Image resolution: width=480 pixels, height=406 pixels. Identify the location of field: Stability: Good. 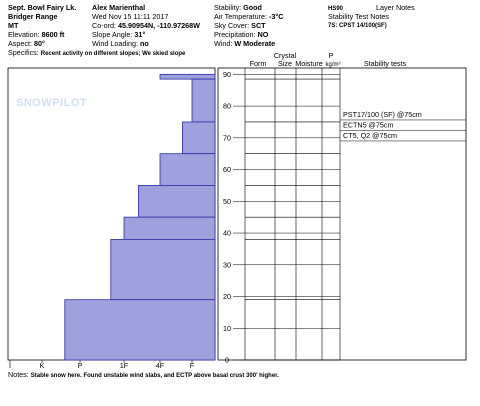
(238, 7).